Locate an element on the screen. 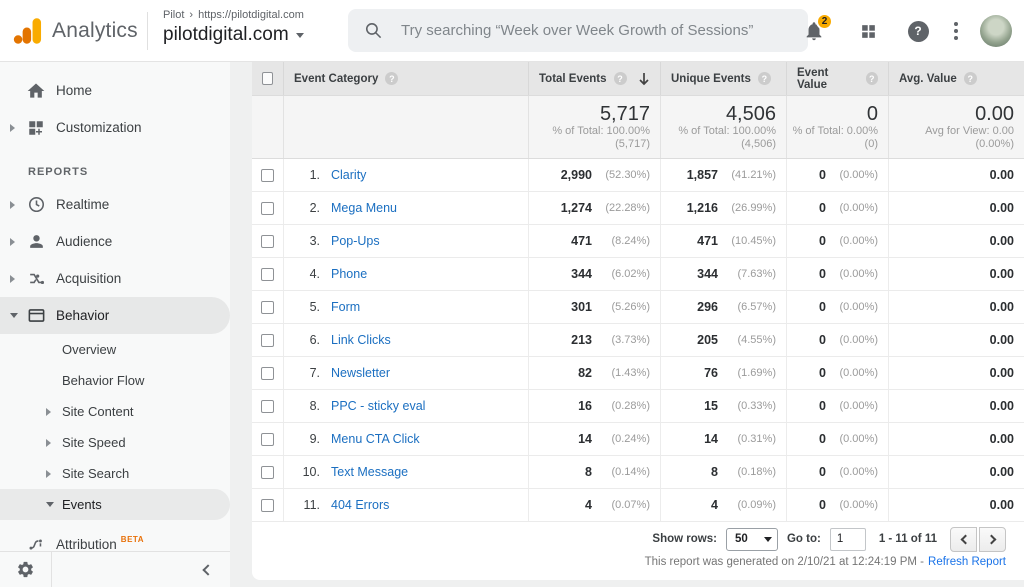 This screenshot has width=1024, height=587. help-button: ? is located at coordinates (918, 31).